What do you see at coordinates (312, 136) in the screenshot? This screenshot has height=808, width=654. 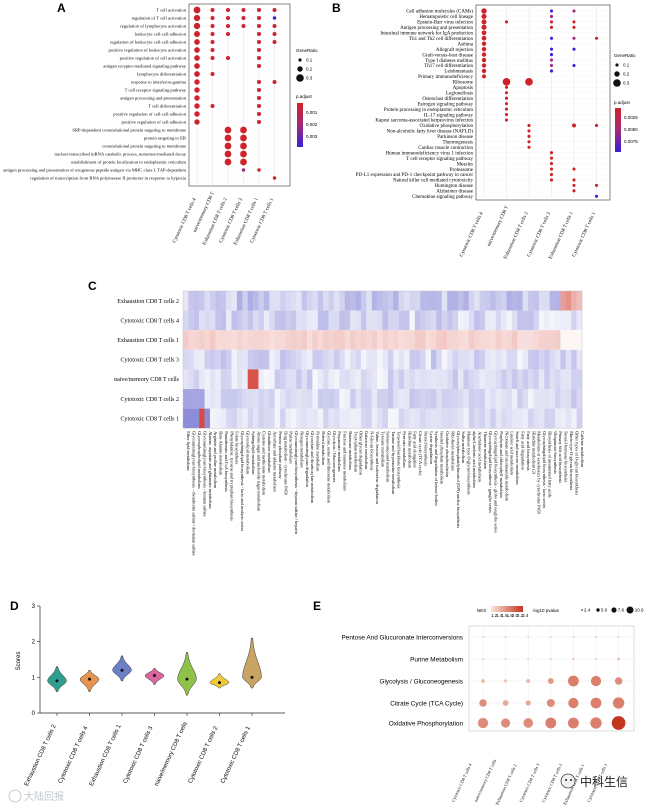 I see `panel-a-colorbar-value: 0.003` at bounding box center [312, 136].